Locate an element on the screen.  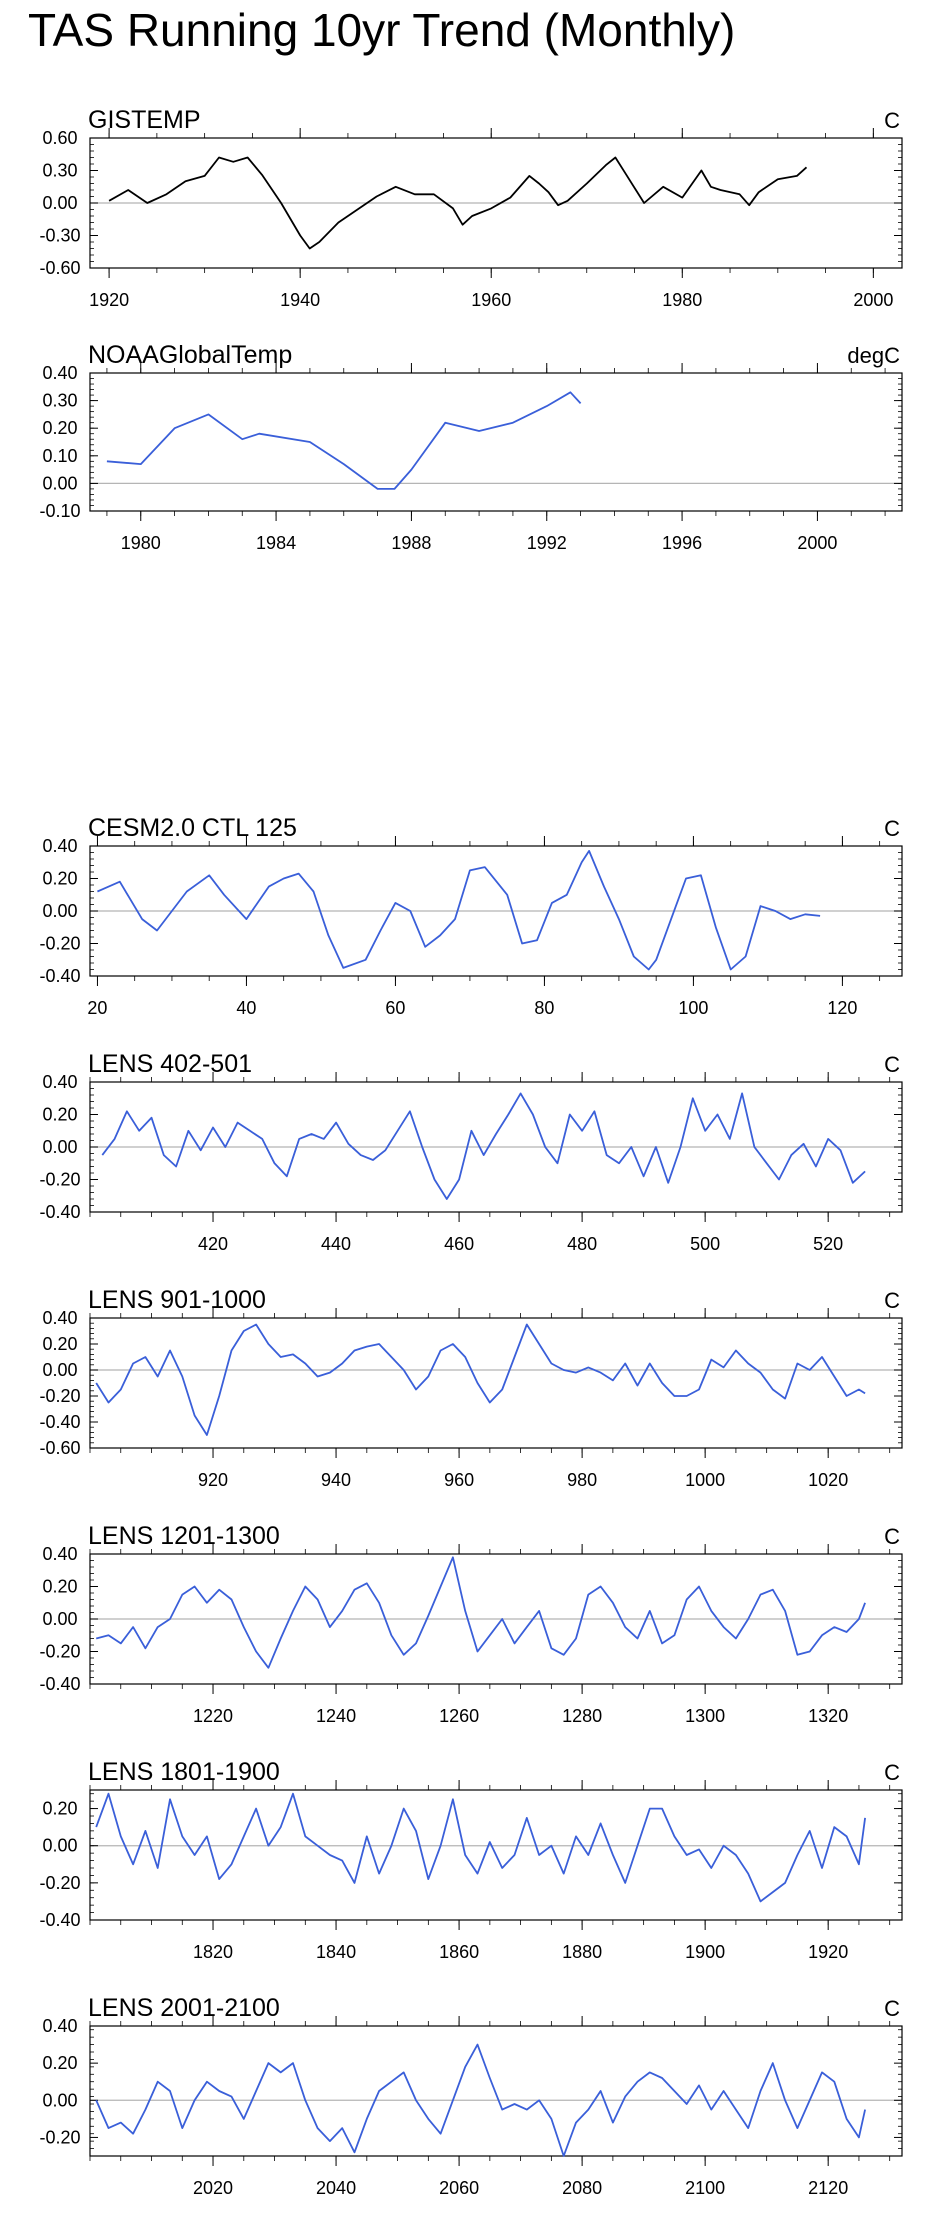
panel-title: LENS 901-1000 is located at coordinates (177, 1300).